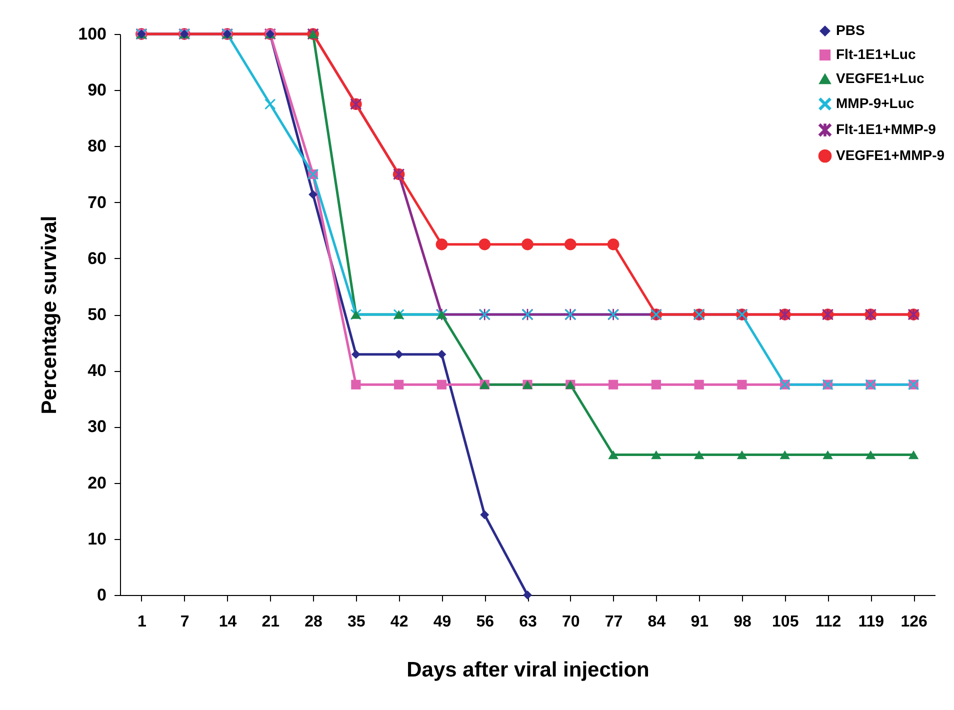  Describe the element at coordinates (876, 54) in the screenshot. I see `legend-label: Flt-1E1+Luc` at that location.